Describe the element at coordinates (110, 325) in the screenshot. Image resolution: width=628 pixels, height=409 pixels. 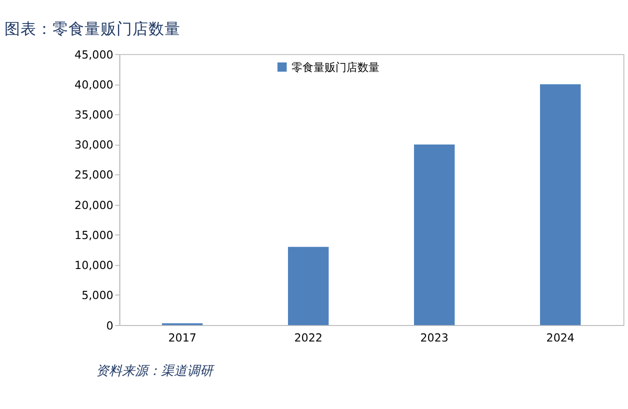
I see `y-tick-label: 0` at that location.